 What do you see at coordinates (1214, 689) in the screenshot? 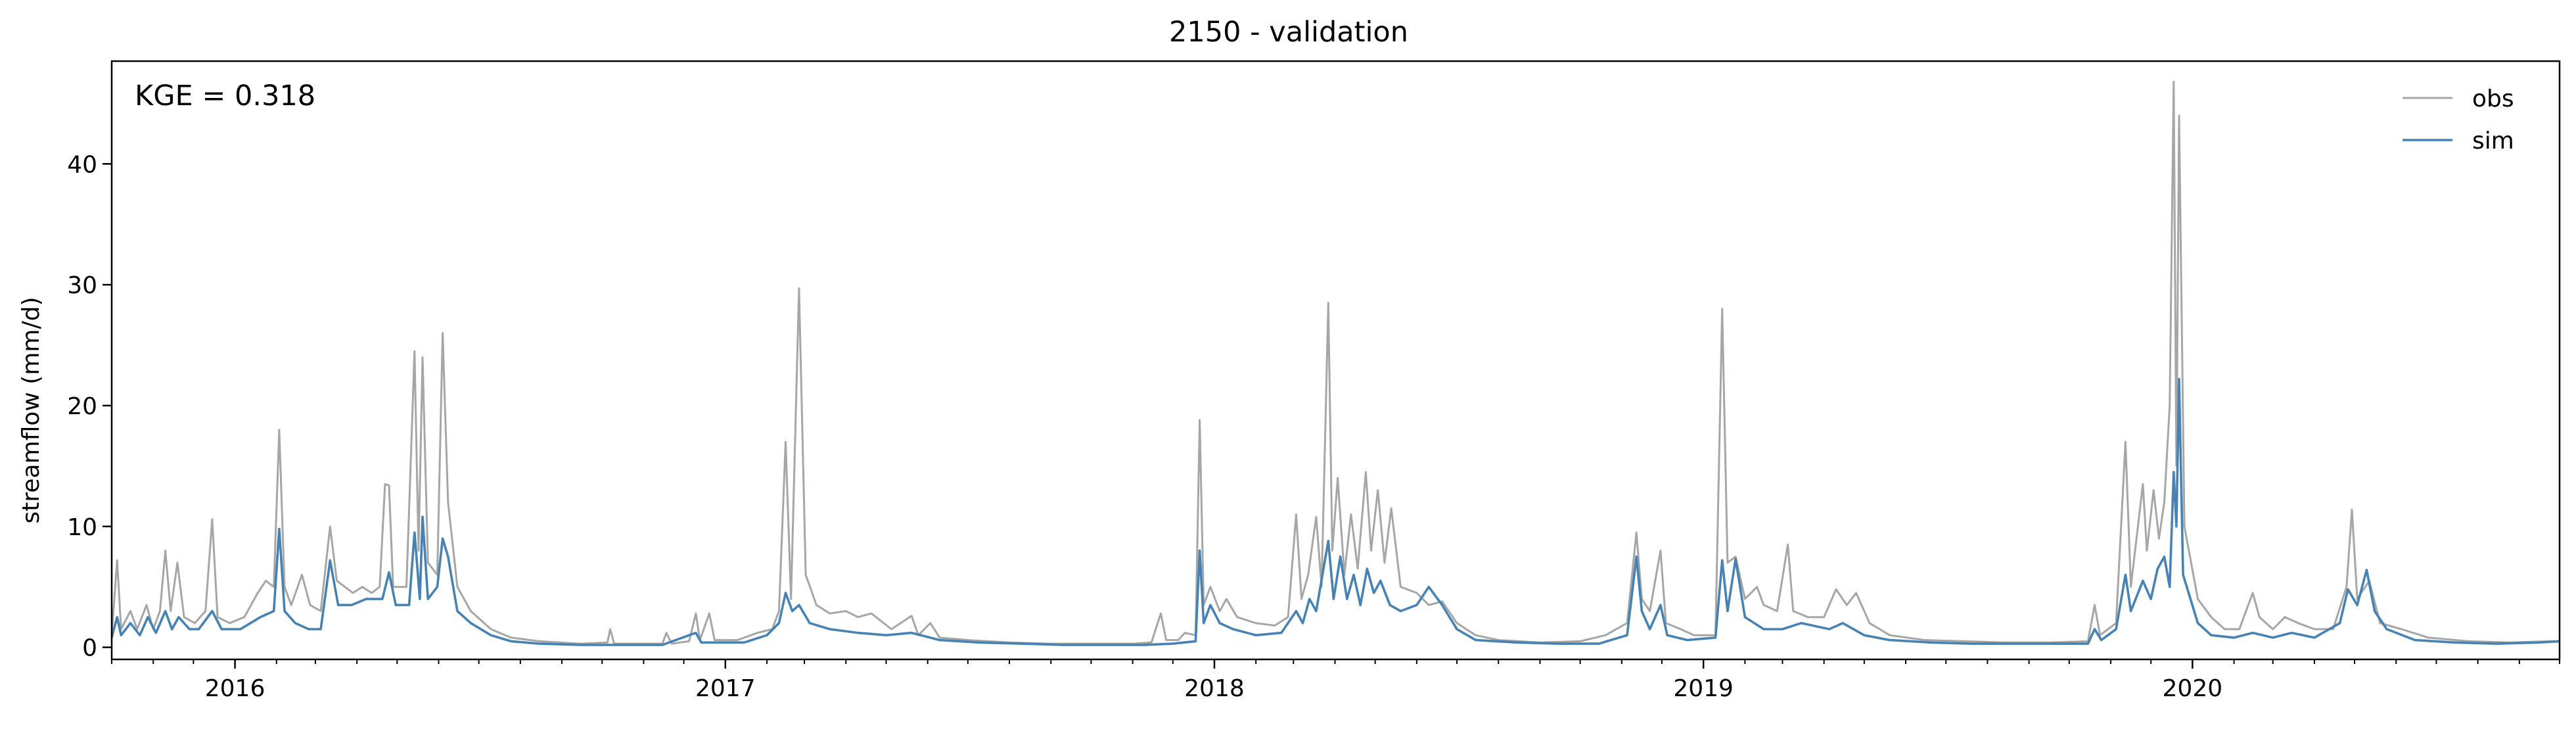
I see `x-tick-label: 2018` at bounding box center [1214, 689].